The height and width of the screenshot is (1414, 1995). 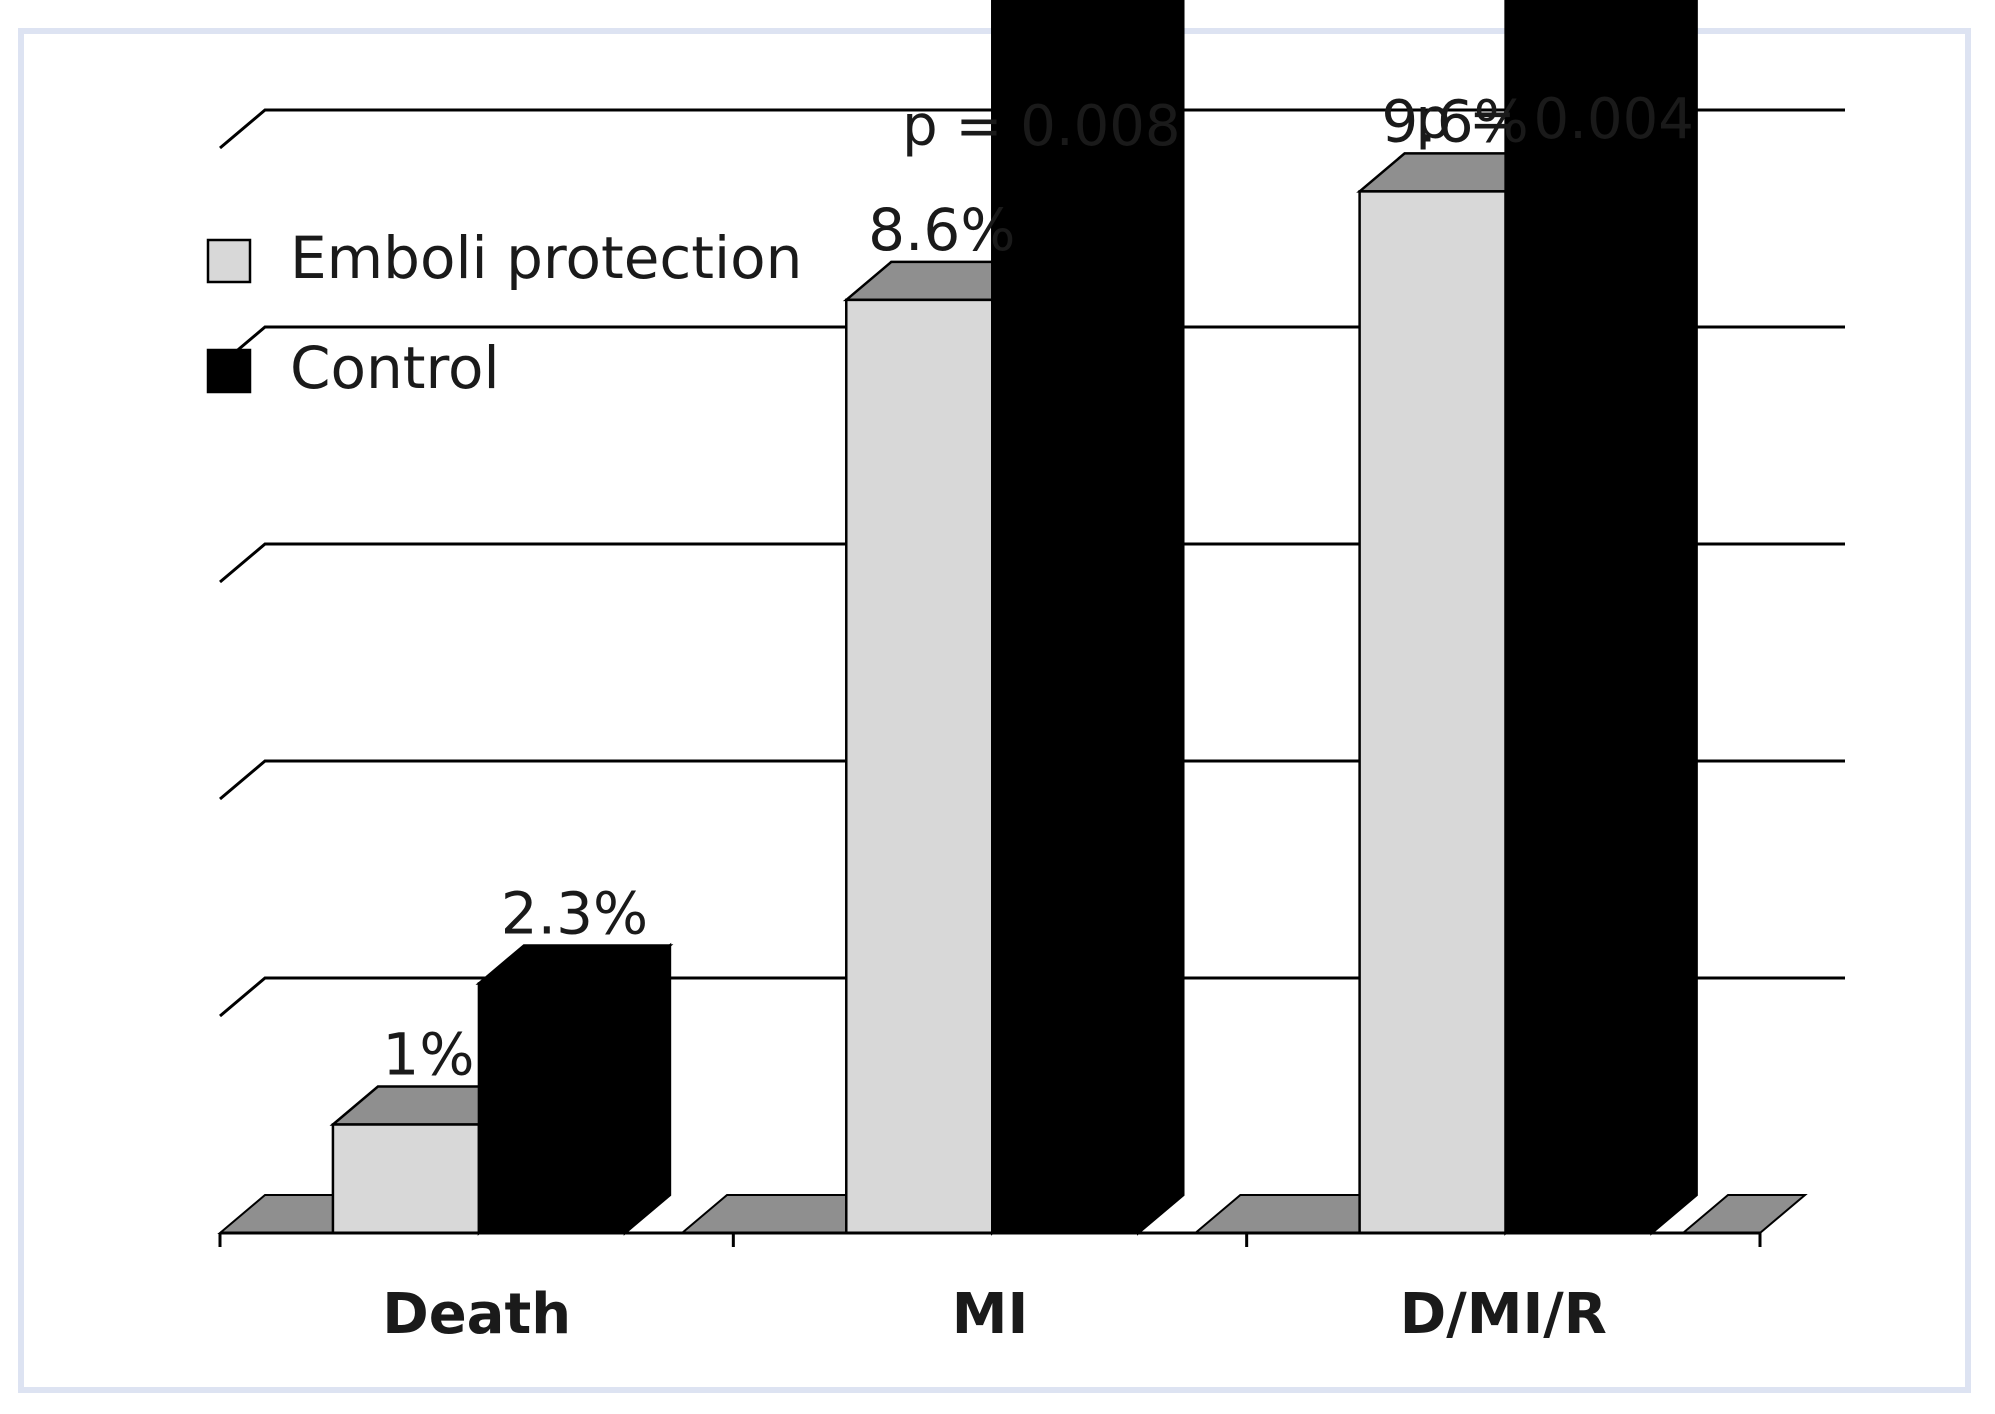 I want to click on category-label: Death, so click(x=476, y=1314).